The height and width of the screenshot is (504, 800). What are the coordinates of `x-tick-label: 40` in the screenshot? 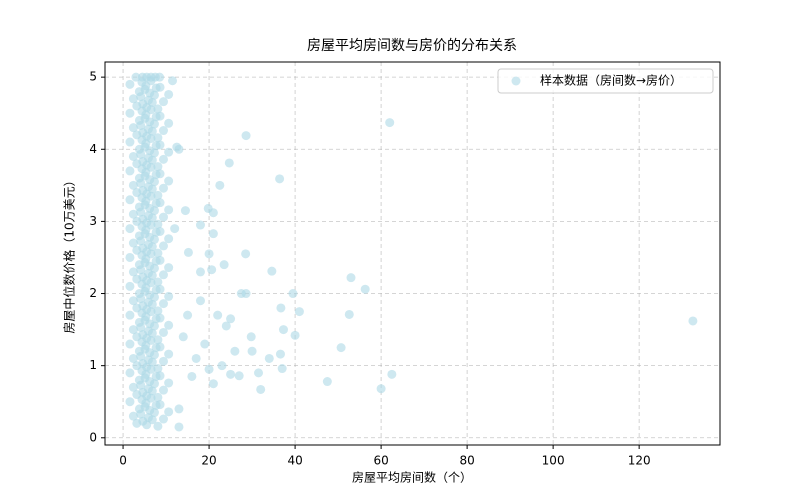 It's located at (294, 461).